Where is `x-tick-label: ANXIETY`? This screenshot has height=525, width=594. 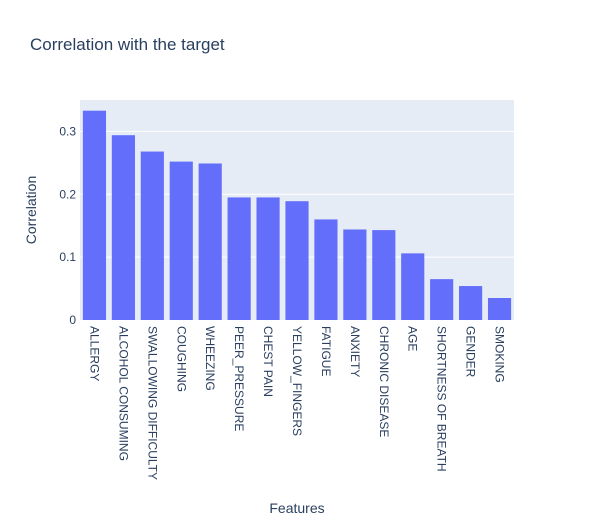 x-tick-label: ANXIETY is located at coordinates (355, 351).